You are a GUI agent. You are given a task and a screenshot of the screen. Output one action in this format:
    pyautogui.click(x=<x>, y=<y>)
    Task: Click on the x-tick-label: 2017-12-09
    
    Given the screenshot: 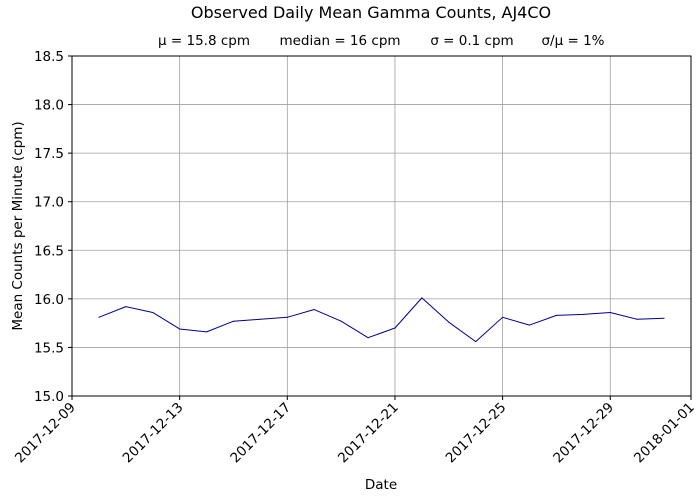 What is the action you would take?
    pyautogui.click(x=45, y=433)
    